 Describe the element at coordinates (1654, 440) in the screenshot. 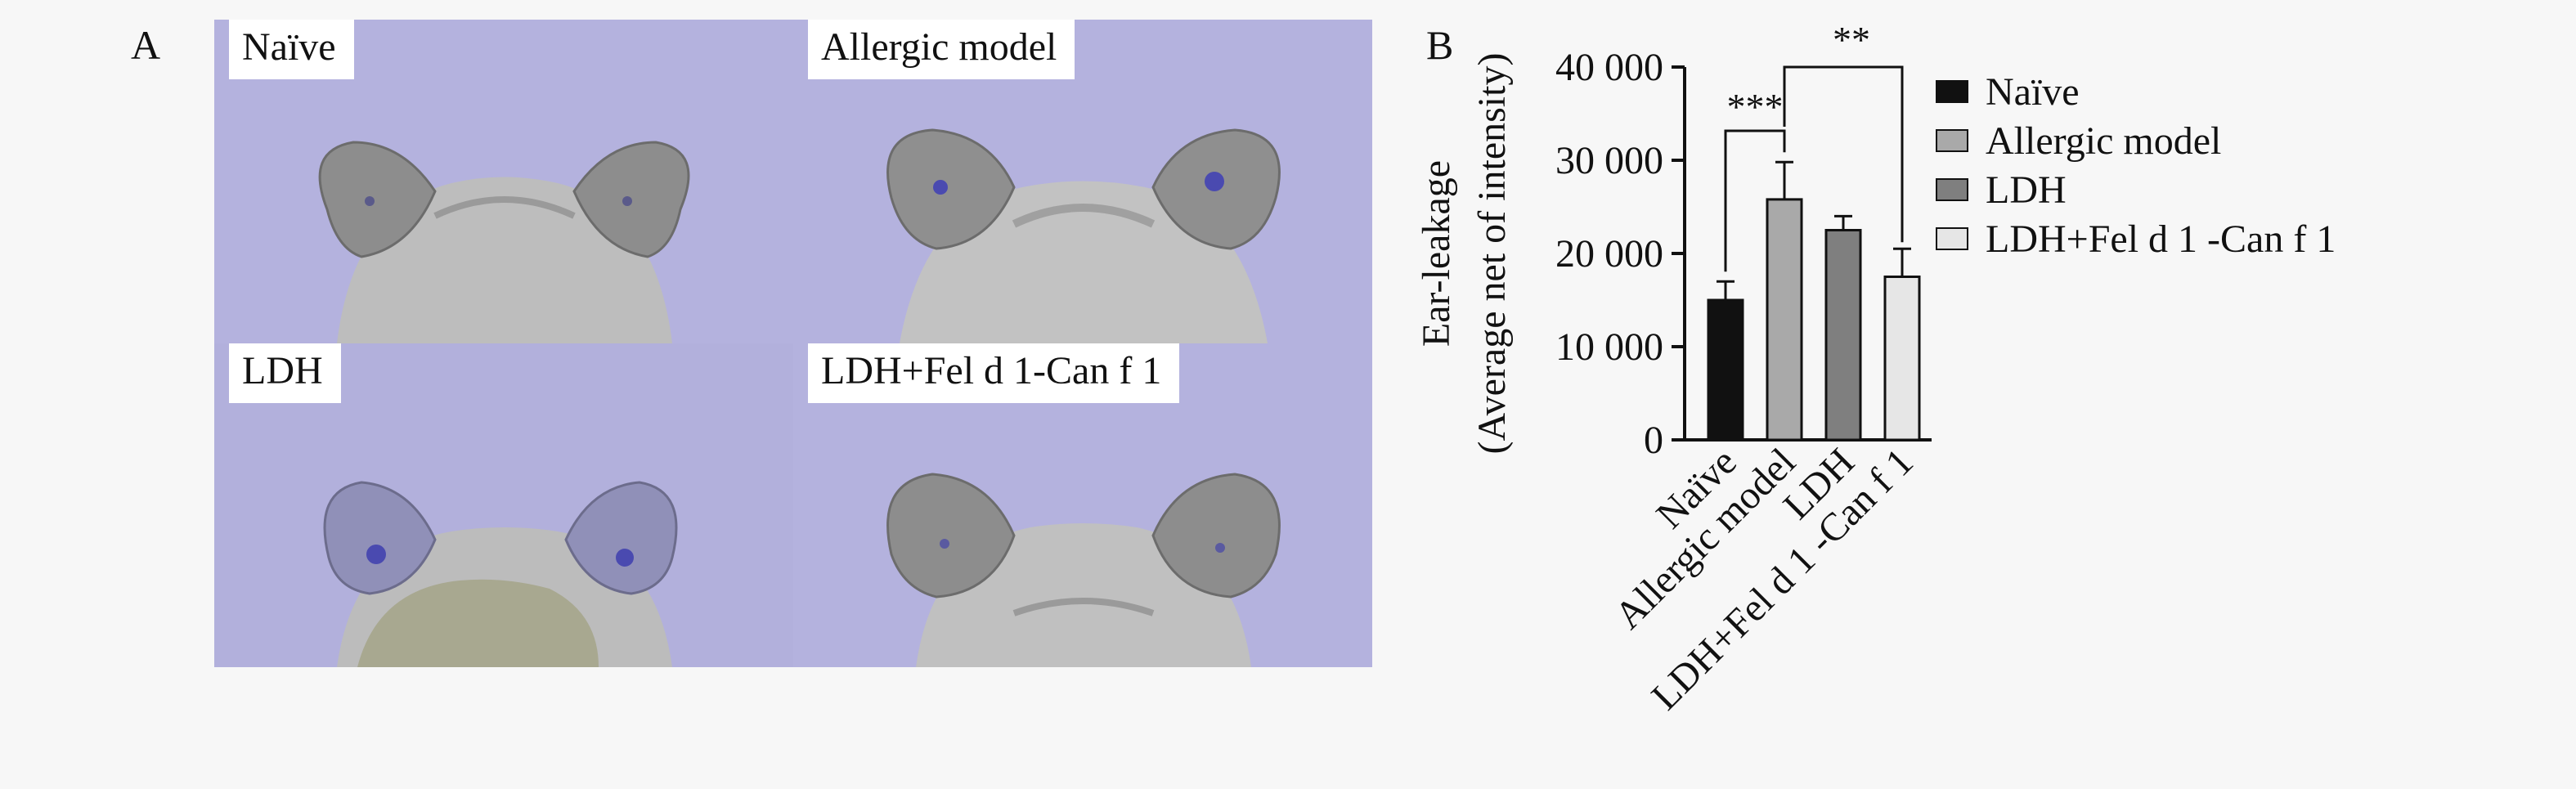

I see `y-tick-label: 0` at that location.